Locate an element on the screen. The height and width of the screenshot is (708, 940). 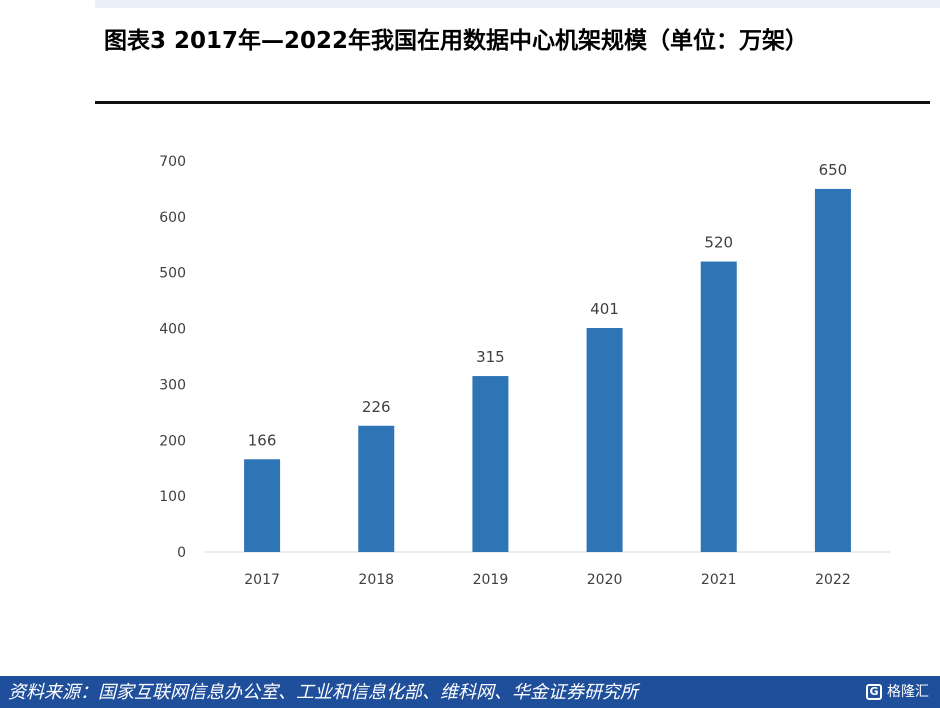
x-tick-label: 2017 is located at coordinates (262, 580).